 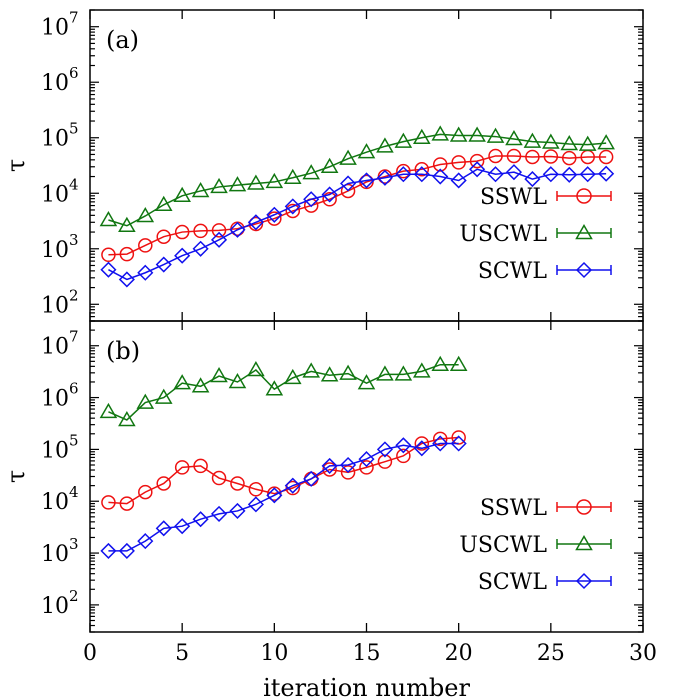 What do you see at coordinates (74, 295) in the screenshot?
I see `y-tick-exponent: 2` at bounding box center [74, 295].